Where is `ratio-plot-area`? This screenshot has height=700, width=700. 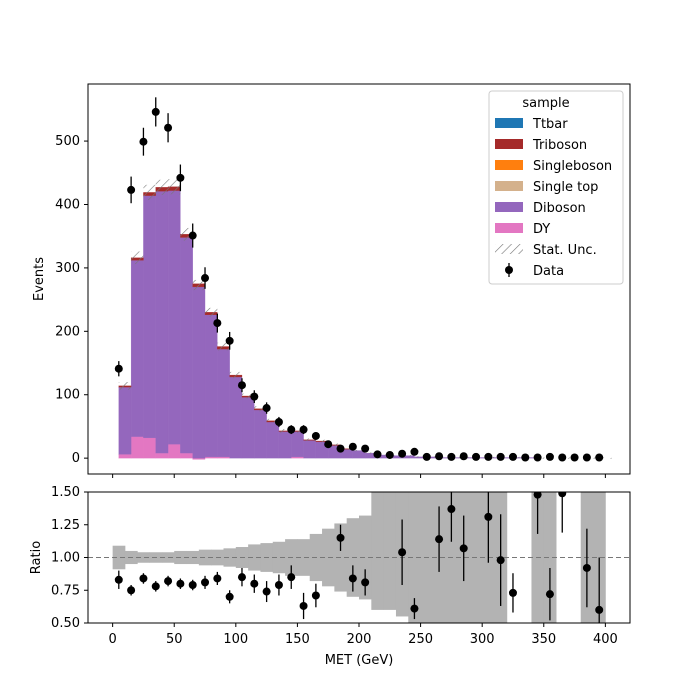
ratio-plot-area is located at coordinates (359, 557).